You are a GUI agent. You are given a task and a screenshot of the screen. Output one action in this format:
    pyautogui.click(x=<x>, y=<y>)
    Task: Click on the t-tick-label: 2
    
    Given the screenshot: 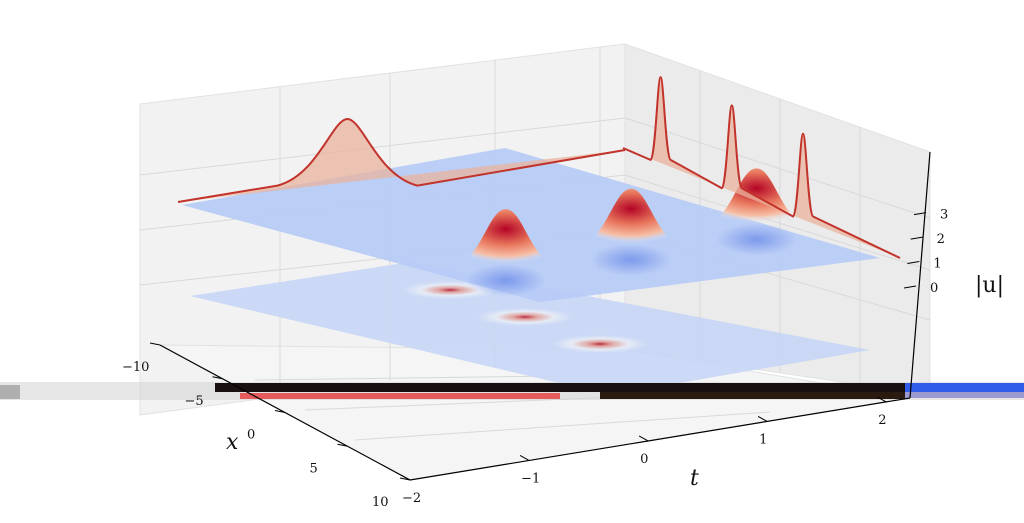 What is the action you would take?
    pyautogui.click(x=882, y=420)
    